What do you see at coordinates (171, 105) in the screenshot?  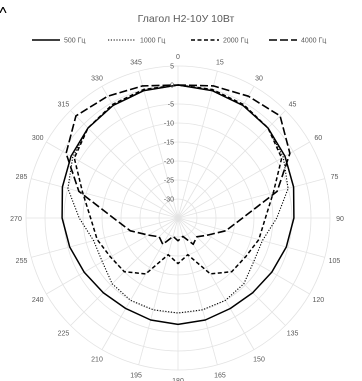 I see `radial-tick-label: -5` at bounding box center [171, 105].